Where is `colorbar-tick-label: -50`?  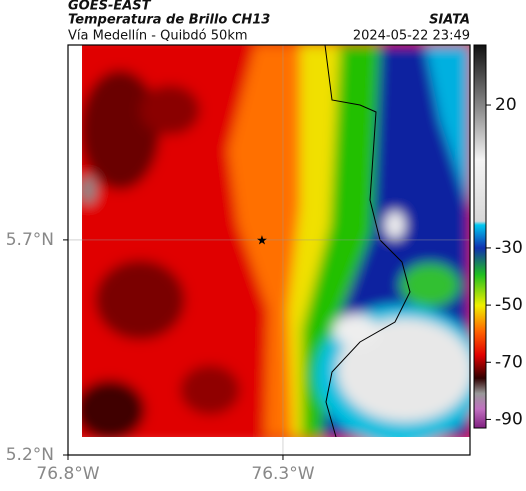 colorbar-tick-label: -50 is located at coordinates (509, 305).